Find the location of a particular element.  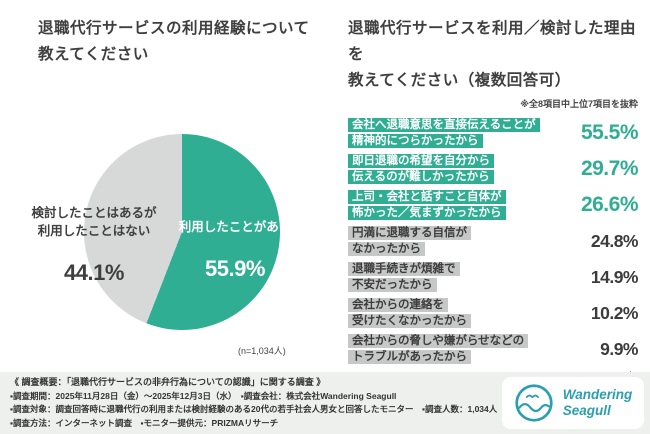

seagull-wave-icon is located at coordinates (534, 403).